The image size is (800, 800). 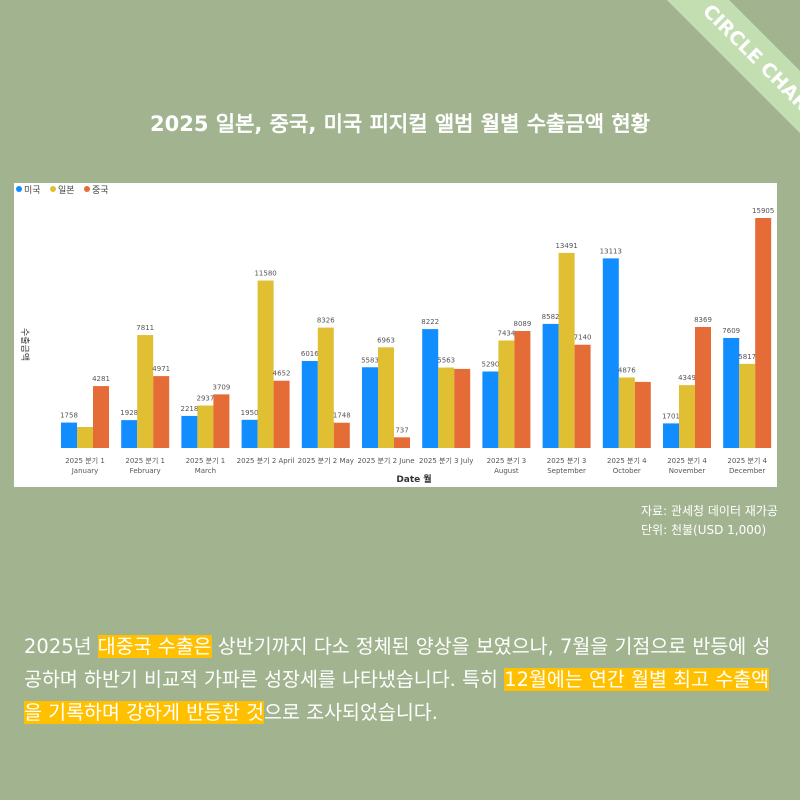 What do you see at coordinates (400, 124) in the screenshot?
I see `chart-title: 2025 일본, 중국, 미국 피지컬 앨범 월별 수출금액 현황` at bounding box center [400, 124].